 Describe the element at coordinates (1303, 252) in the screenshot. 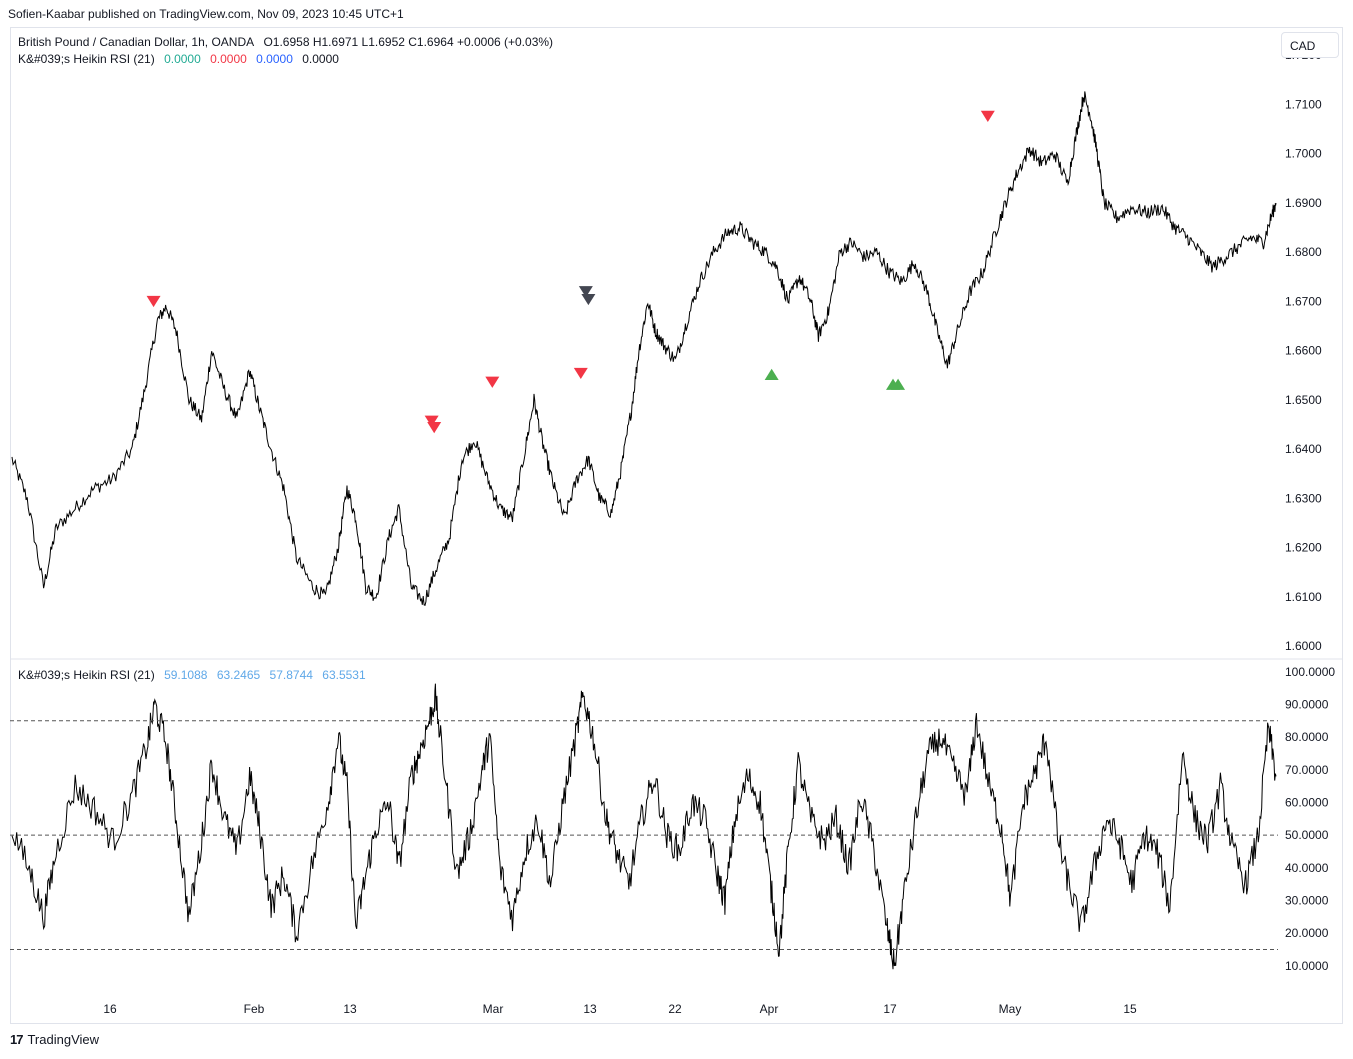

I see `price-axis-label-4: 1.6800` at that location.